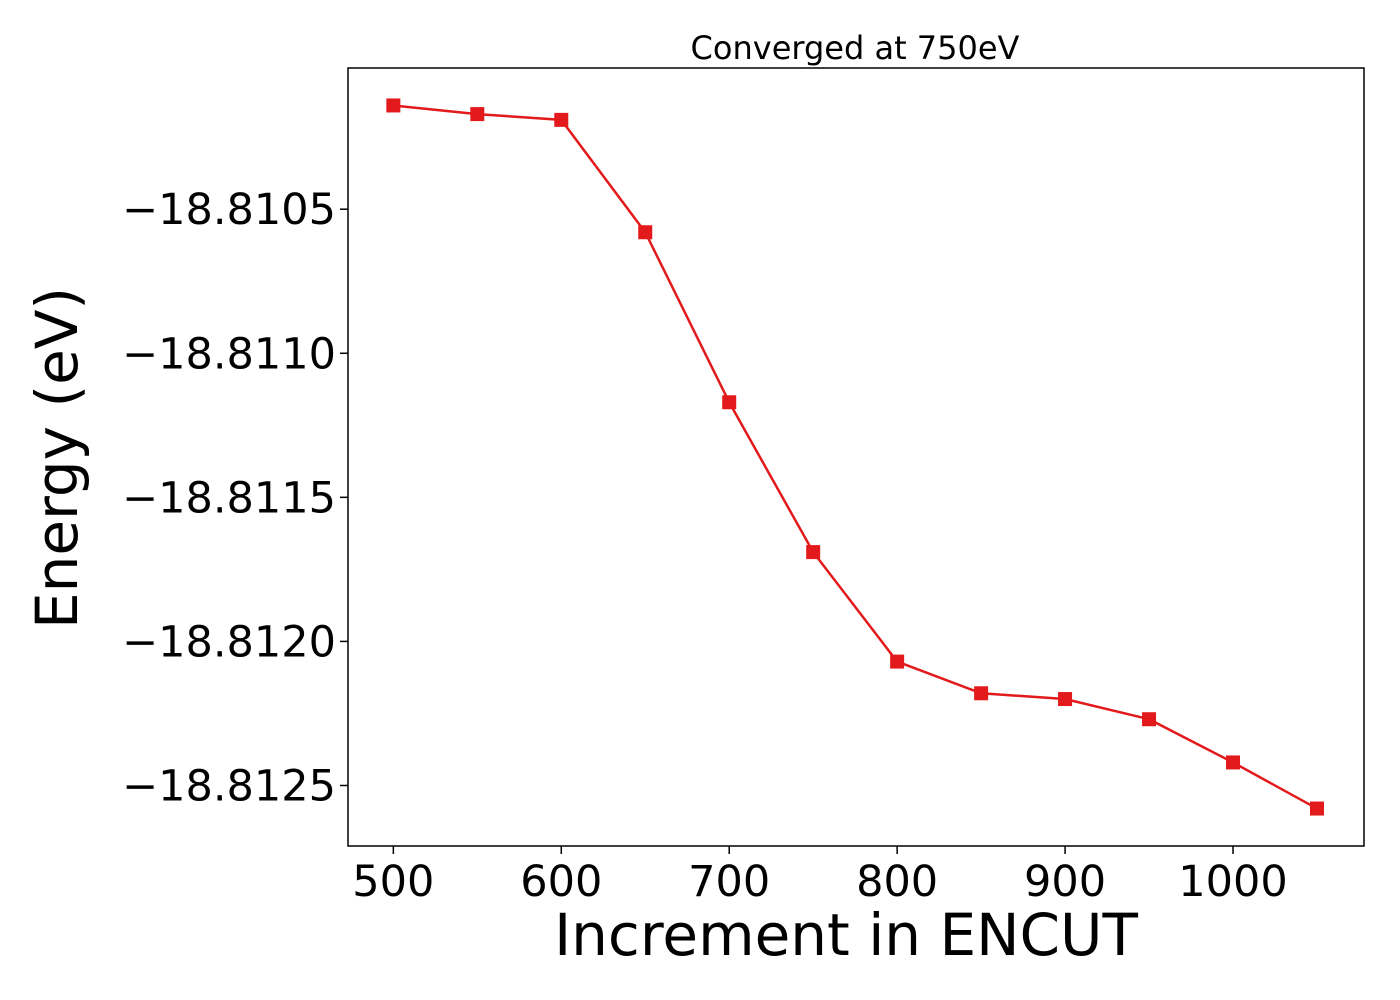  Describe the element at coordinates (393, 882) in the screenshot. I see `x-tick-label: 500` at that location.